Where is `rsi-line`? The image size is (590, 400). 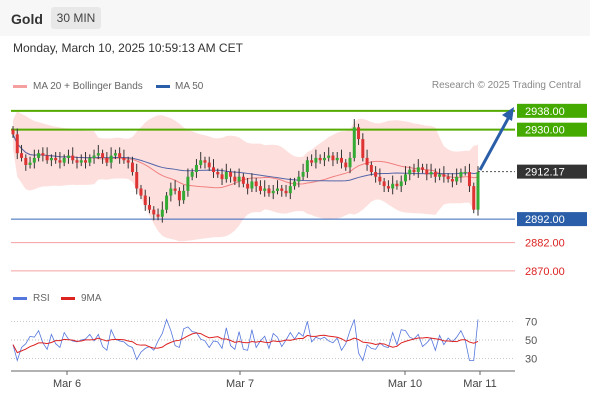
rsi-line is located at coordinates (245, 340).